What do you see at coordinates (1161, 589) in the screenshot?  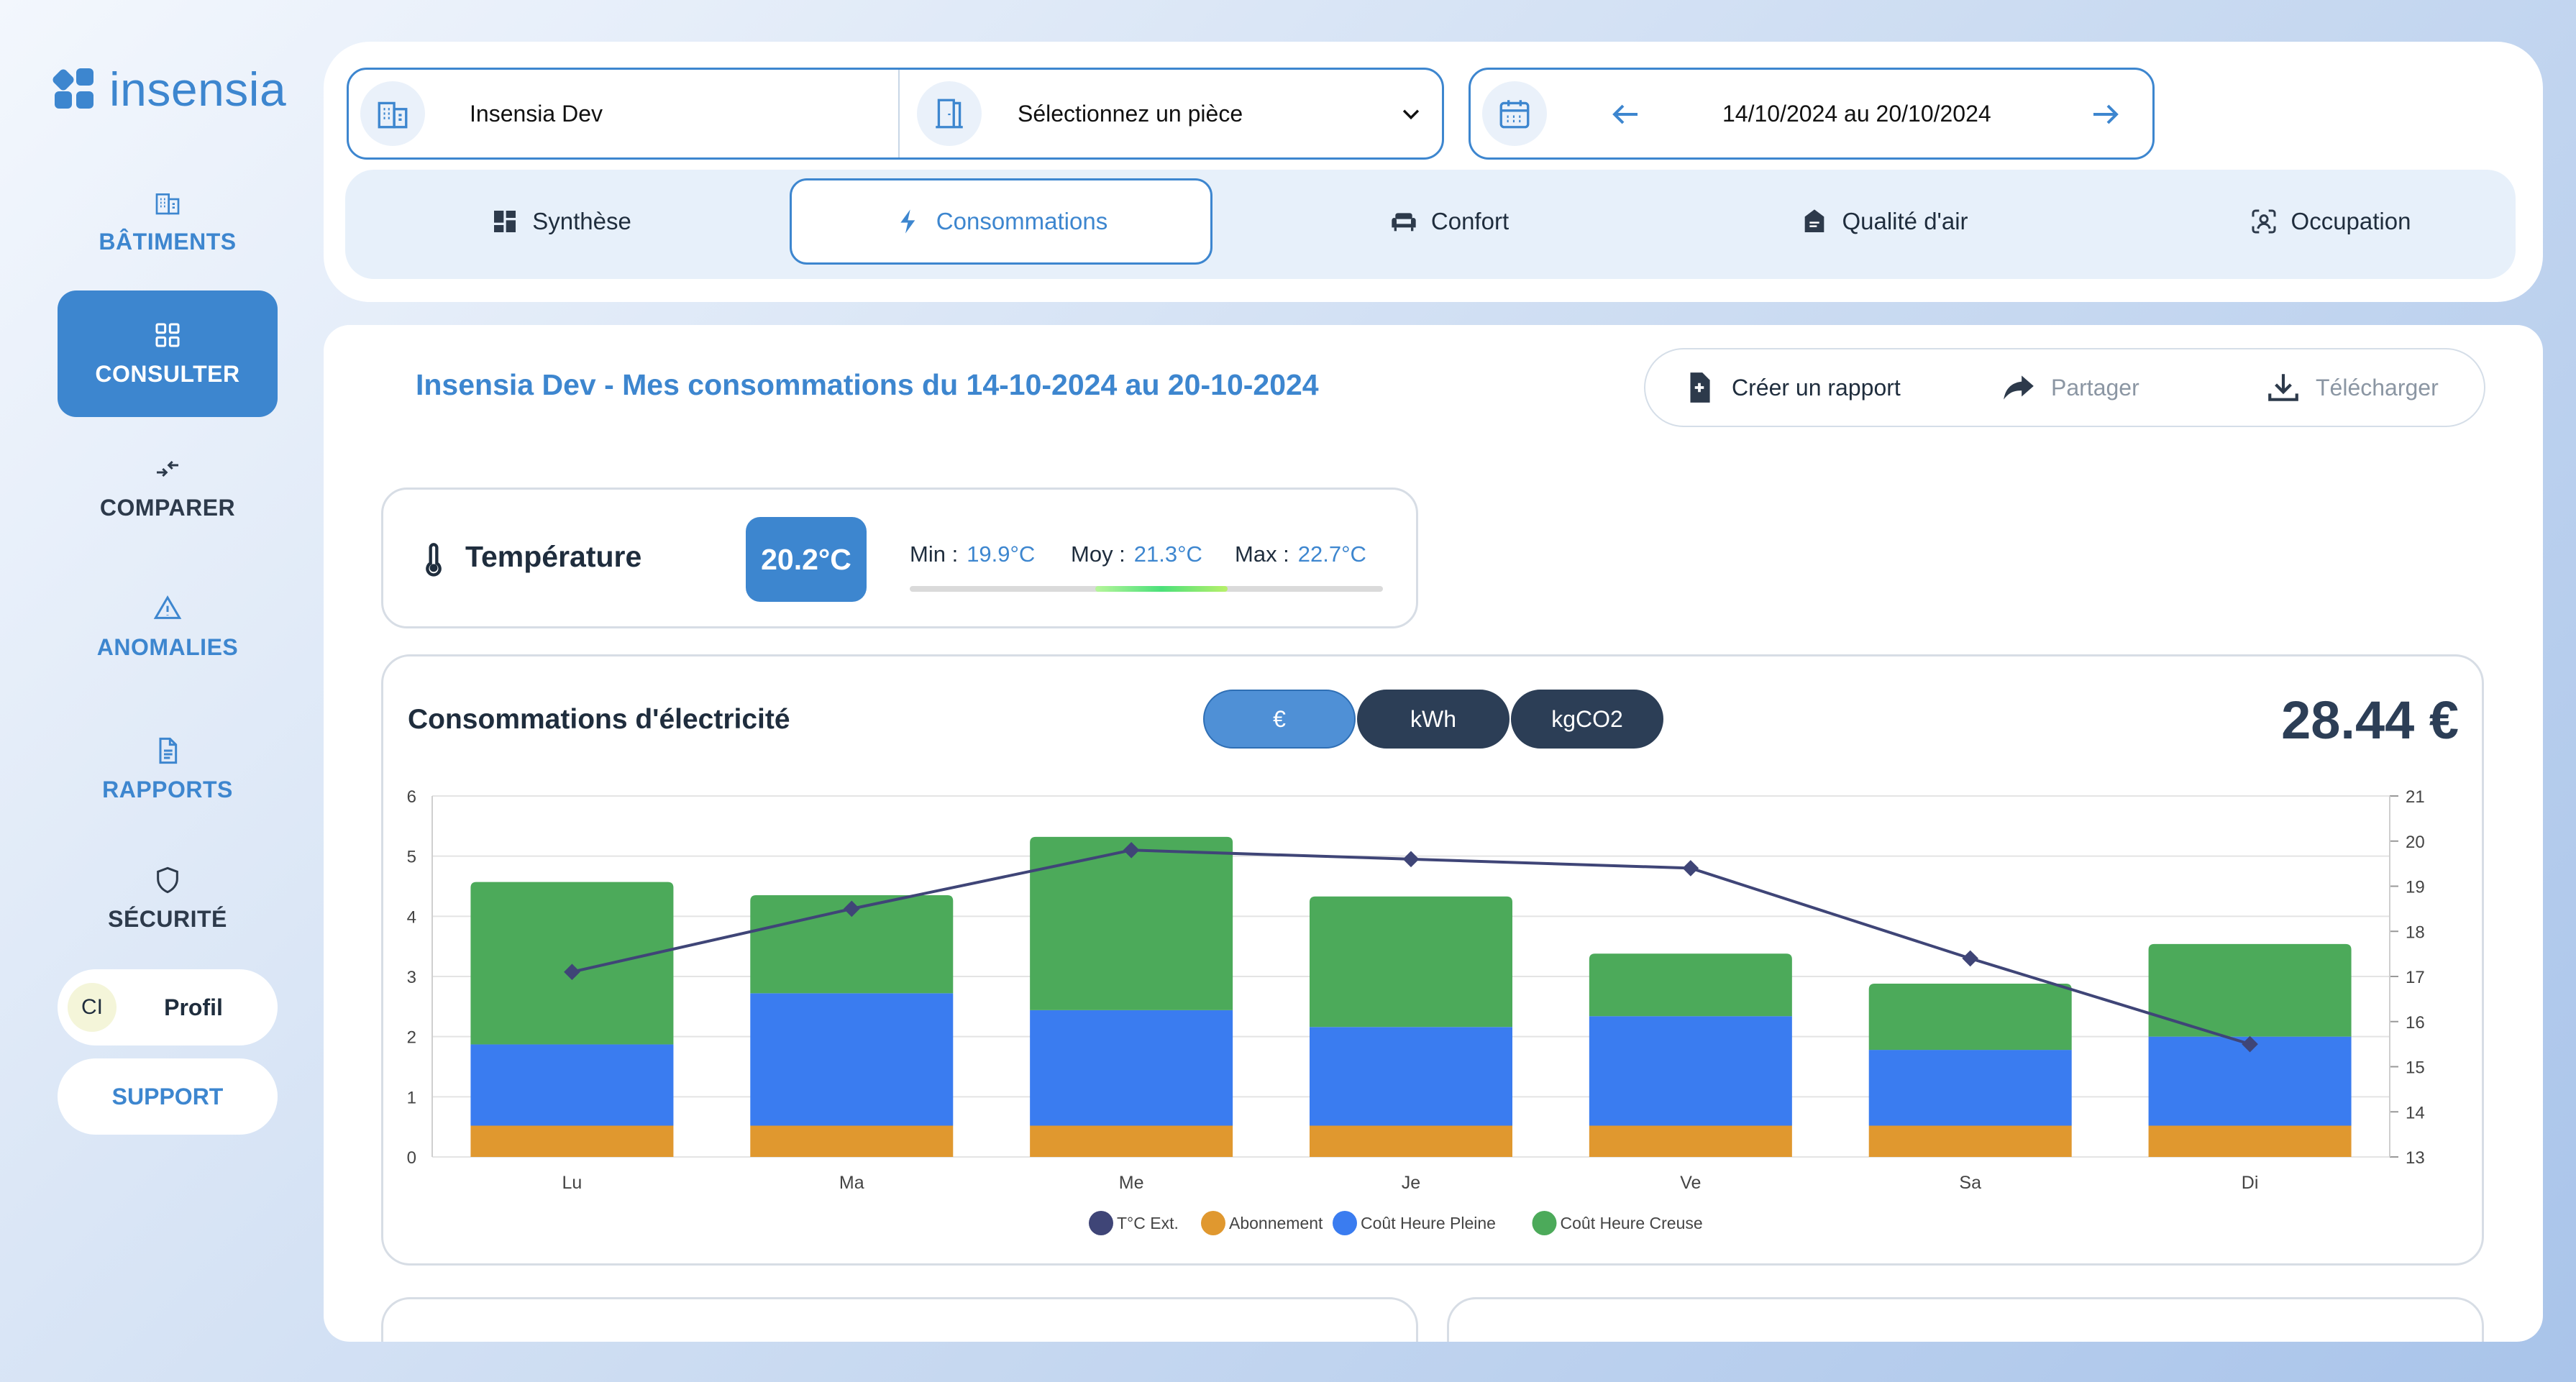 I see `temperature-range-fill` at bounding box center [1161, 589].